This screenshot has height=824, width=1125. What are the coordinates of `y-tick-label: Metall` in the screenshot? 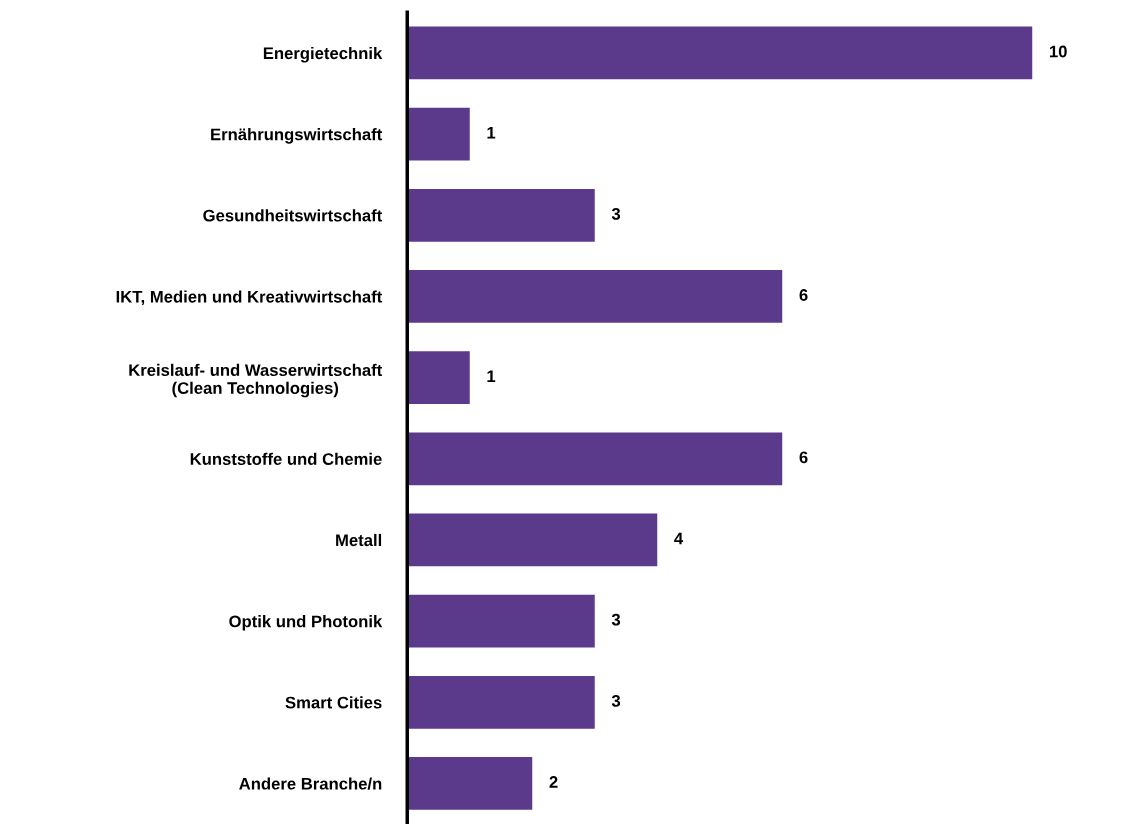 It's located at (359, 540).